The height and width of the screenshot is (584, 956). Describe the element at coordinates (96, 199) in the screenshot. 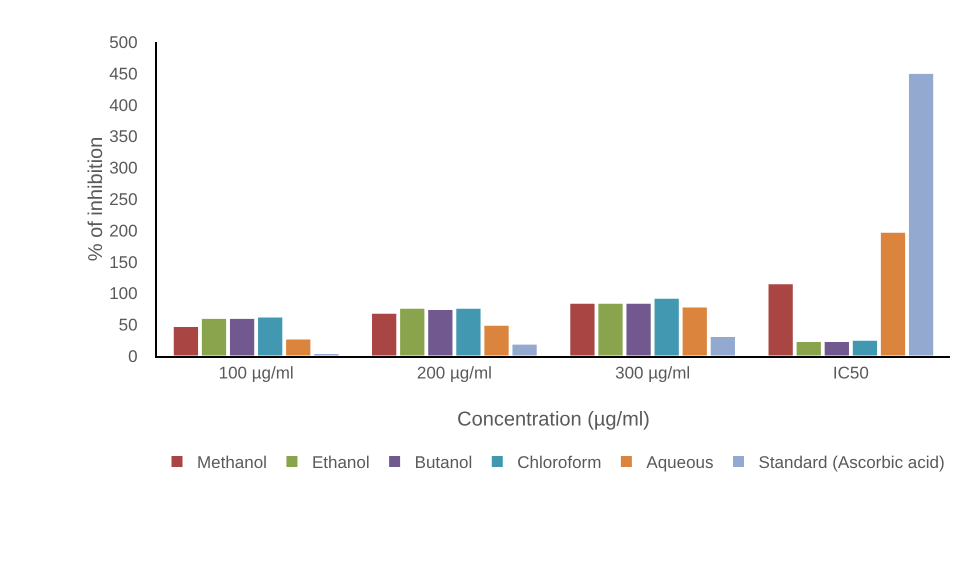

I see `y-axis-title: % of inhibition` at that location.